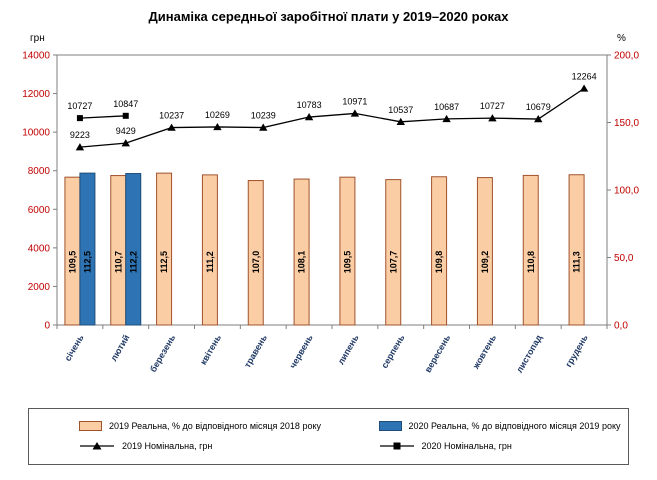  I want to click on point-label-2019-nominal: 10679, so click(538, 107).